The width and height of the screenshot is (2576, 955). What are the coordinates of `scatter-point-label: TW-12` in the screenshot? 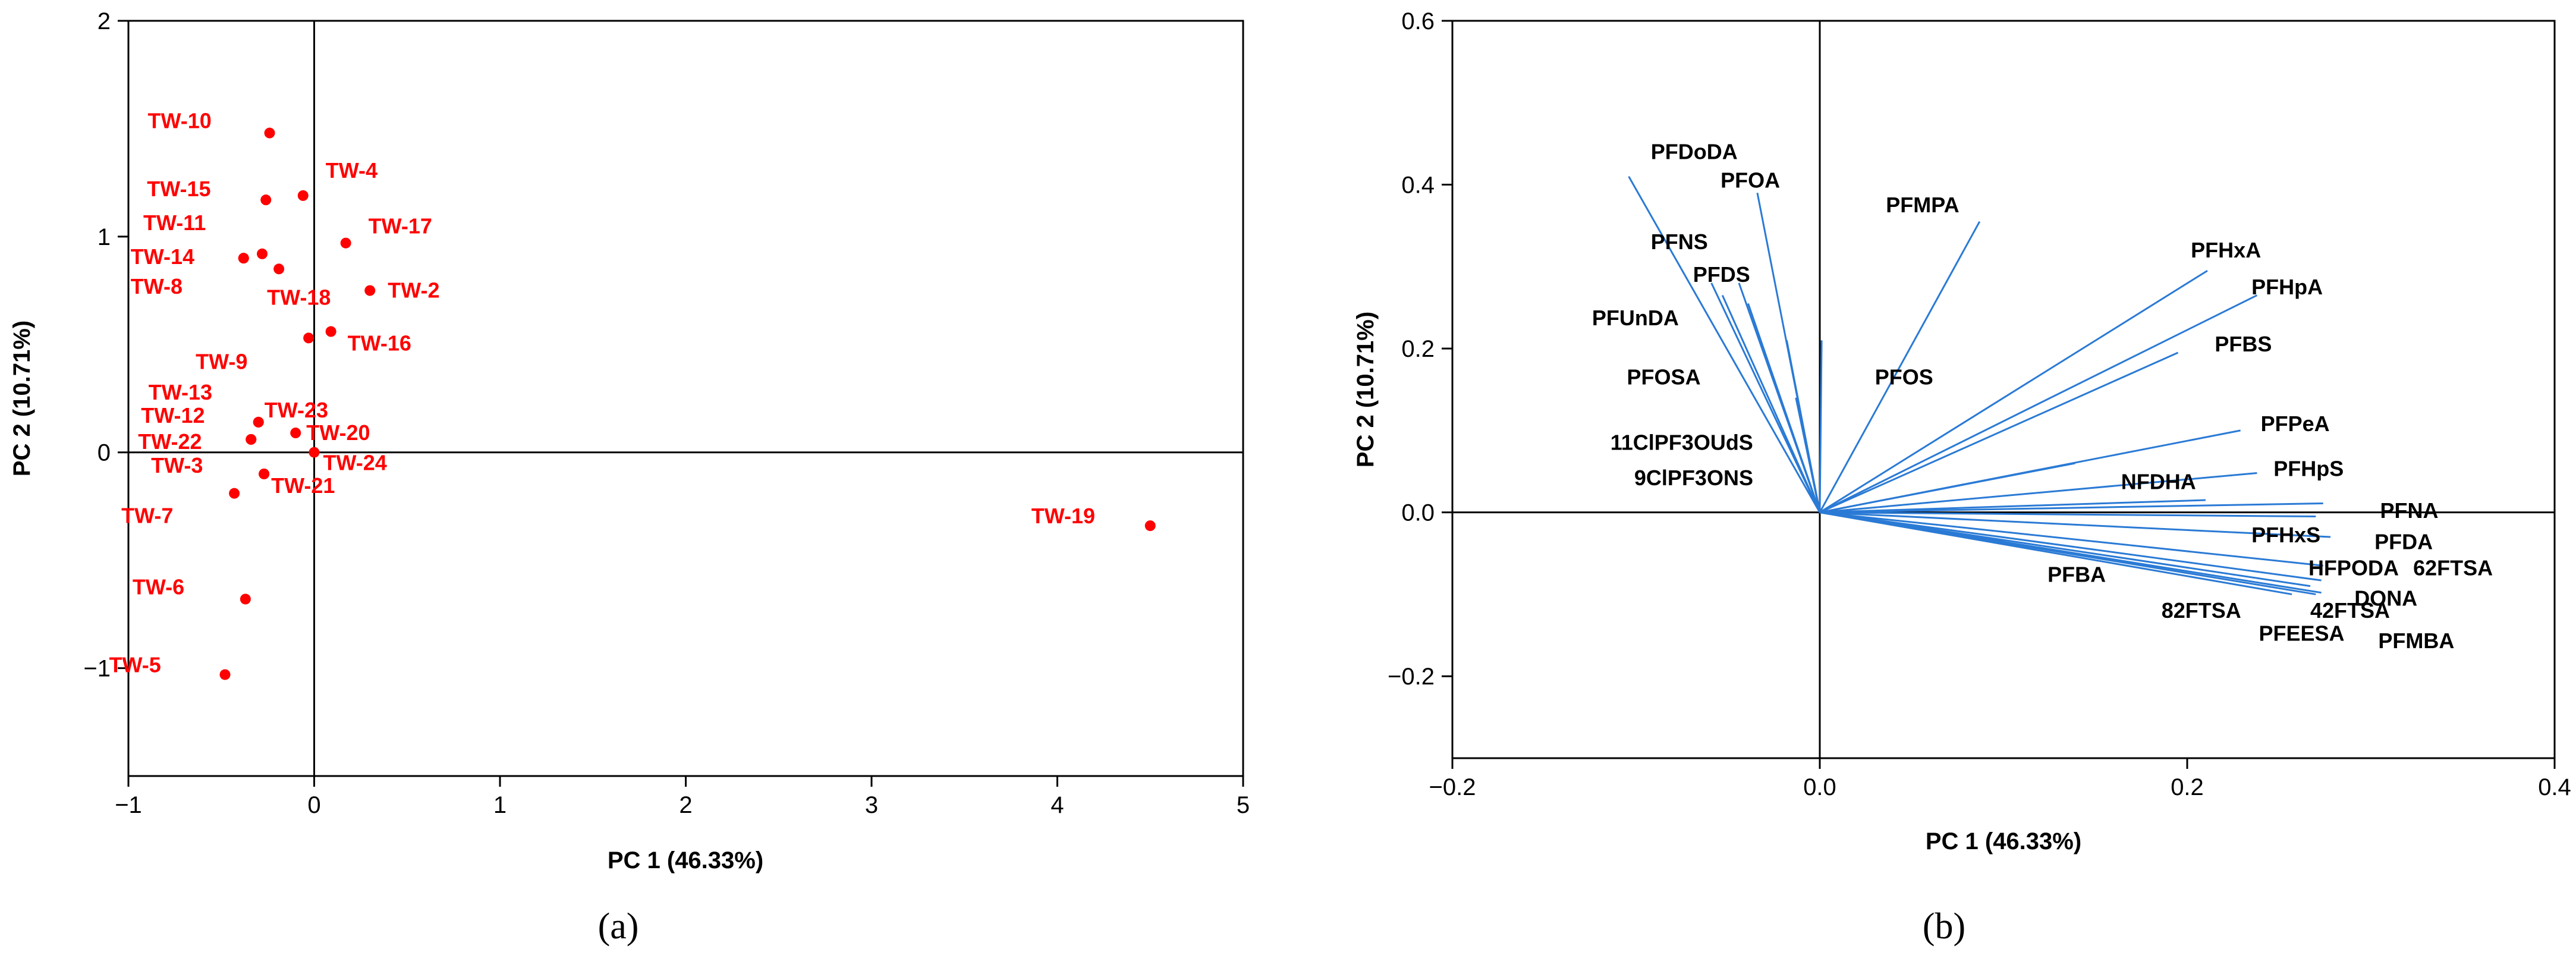 It's located at (173, 415).